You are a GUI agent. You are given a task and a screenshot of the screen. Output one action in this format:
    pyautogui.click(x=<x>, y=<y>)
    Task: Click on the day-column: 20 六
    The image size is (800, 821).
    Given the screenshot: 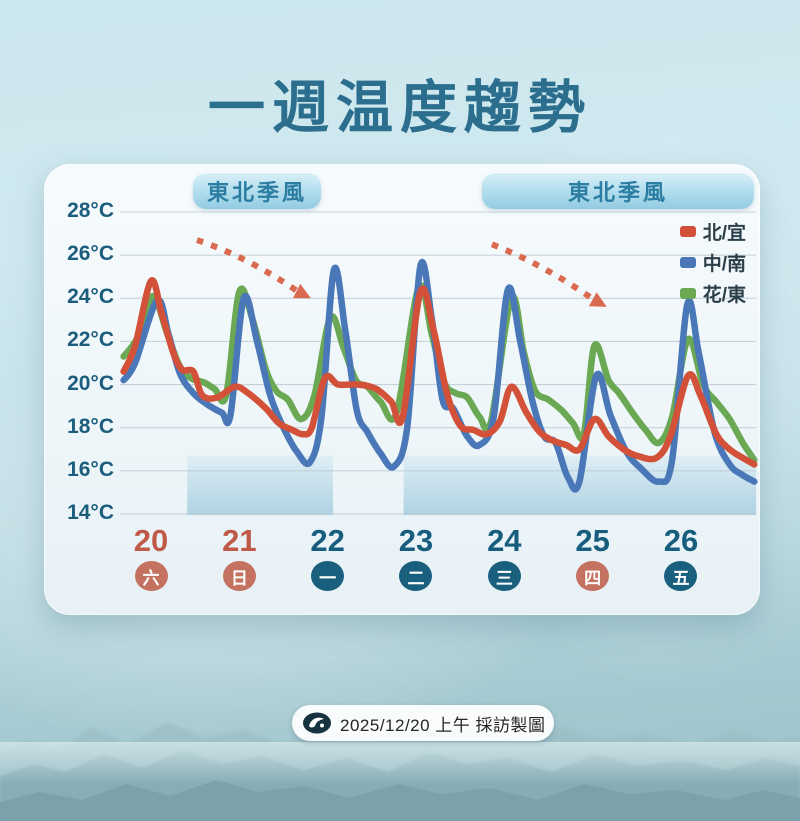 What is the action you would take?
    pyautogui.click(x=151, y=558)
    